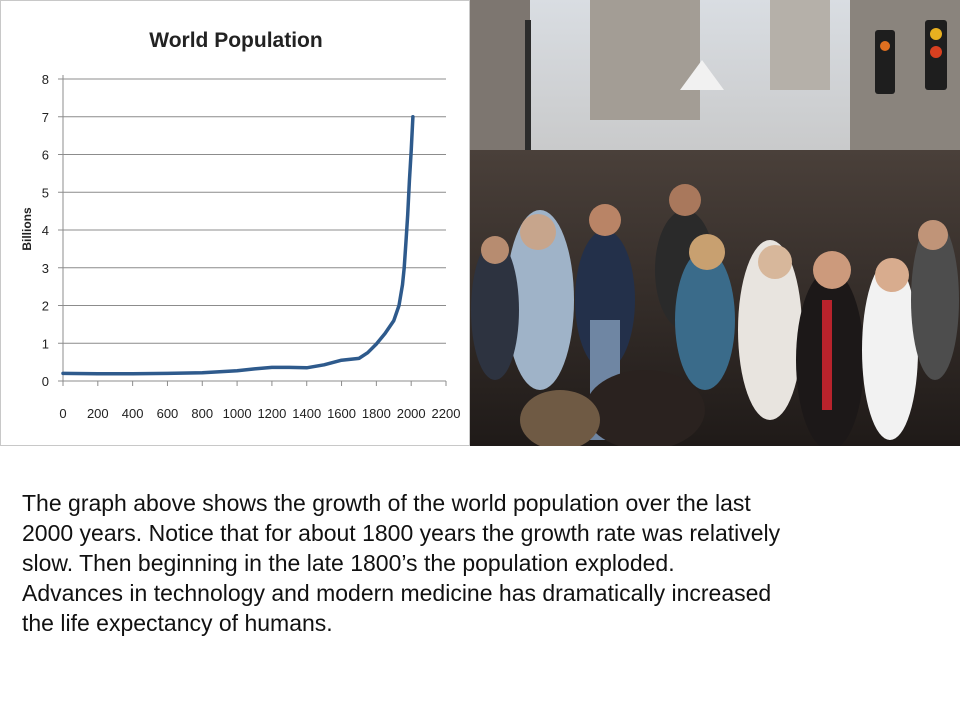 Image resolution: width=960 pixels, height=720 pixels. Describe the element at coordinates (411, 413) in the screenshot. I see `x-tick-label: 2000` at that location.